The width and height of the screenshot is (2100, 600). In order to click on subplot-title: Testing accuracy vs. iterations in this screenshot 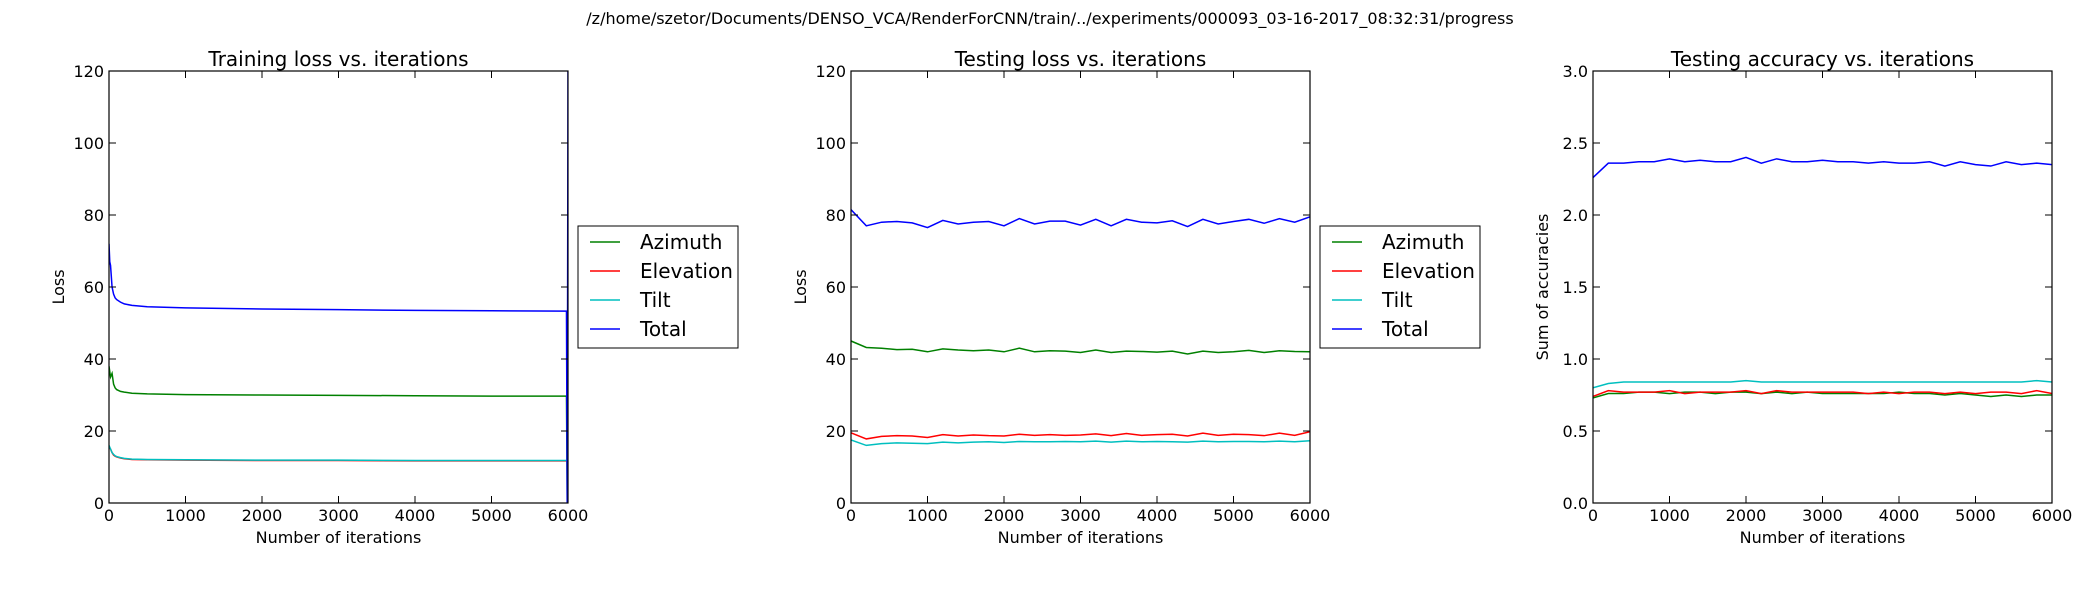, I will do `click(1822, 59)`.